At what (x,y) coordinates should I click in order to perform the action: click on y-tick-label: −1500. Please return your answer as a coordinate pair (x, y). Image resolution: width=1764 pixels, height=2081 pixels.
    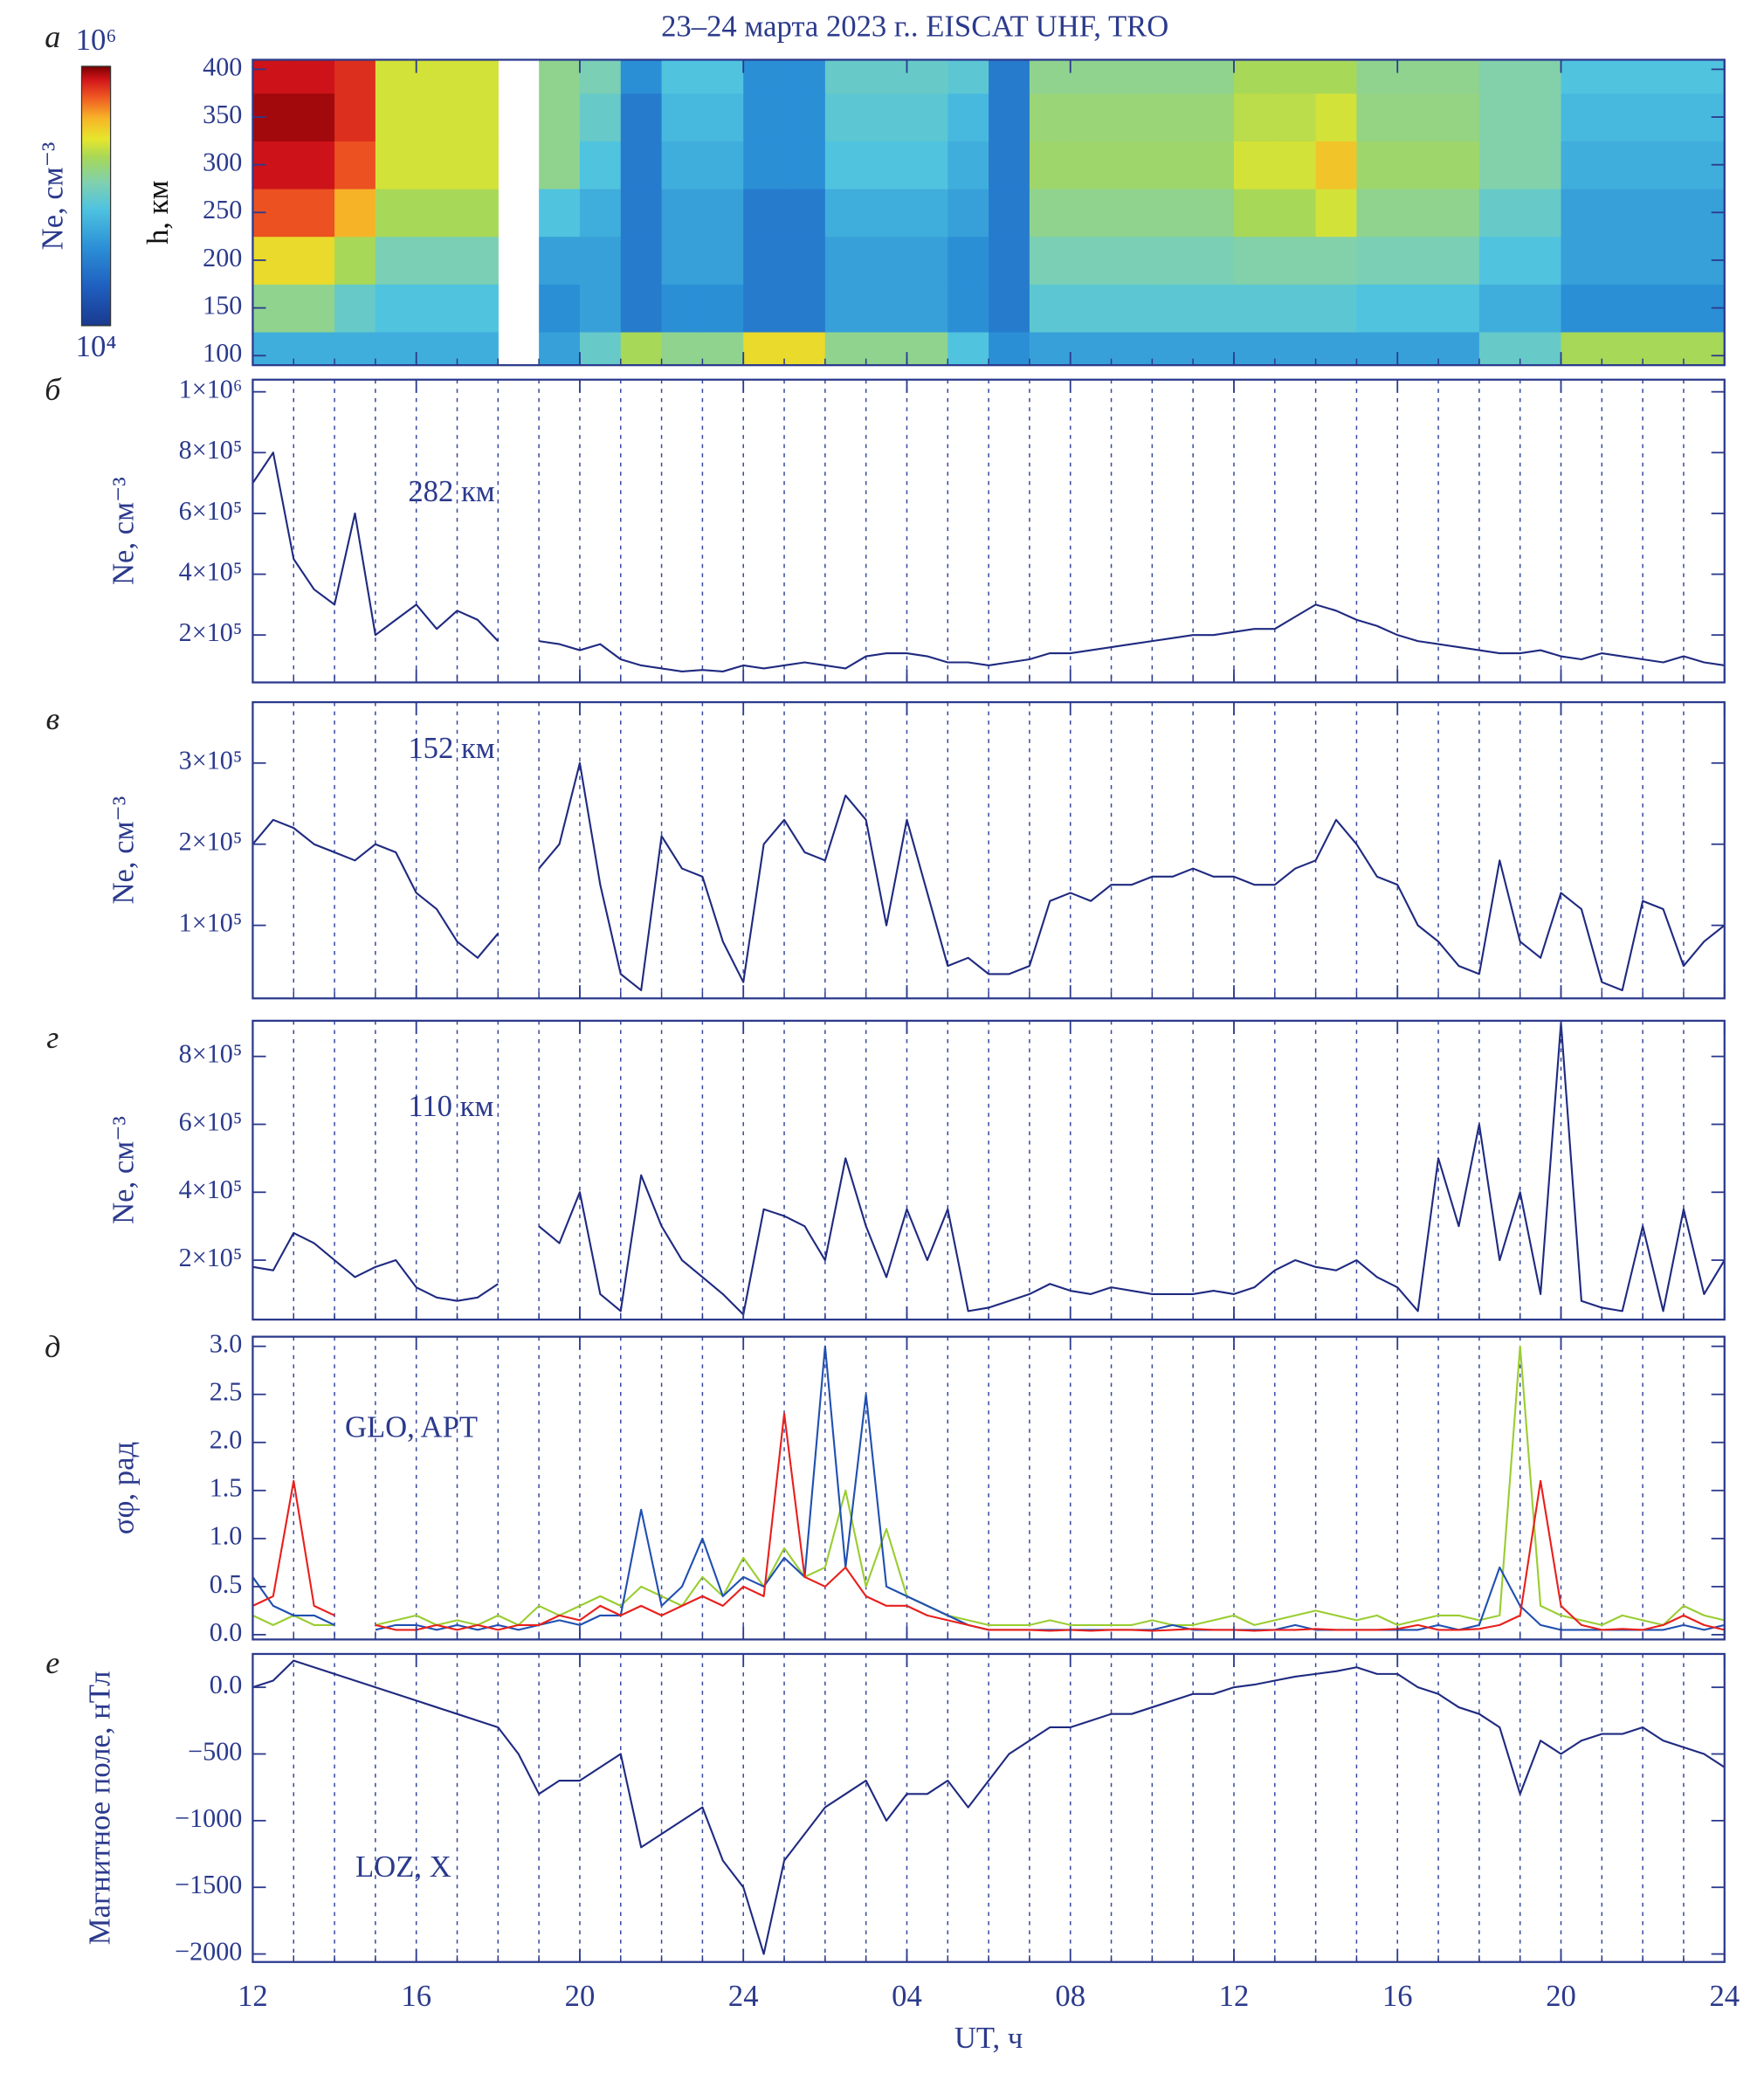
    Looking at the image, I should click on (209, 1884).